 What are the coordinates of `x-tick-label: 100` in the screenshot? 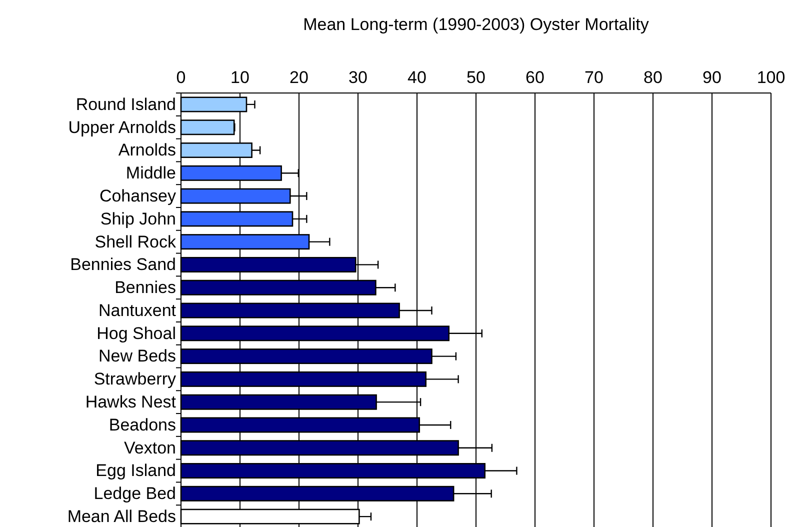 It's located at (771, 77).